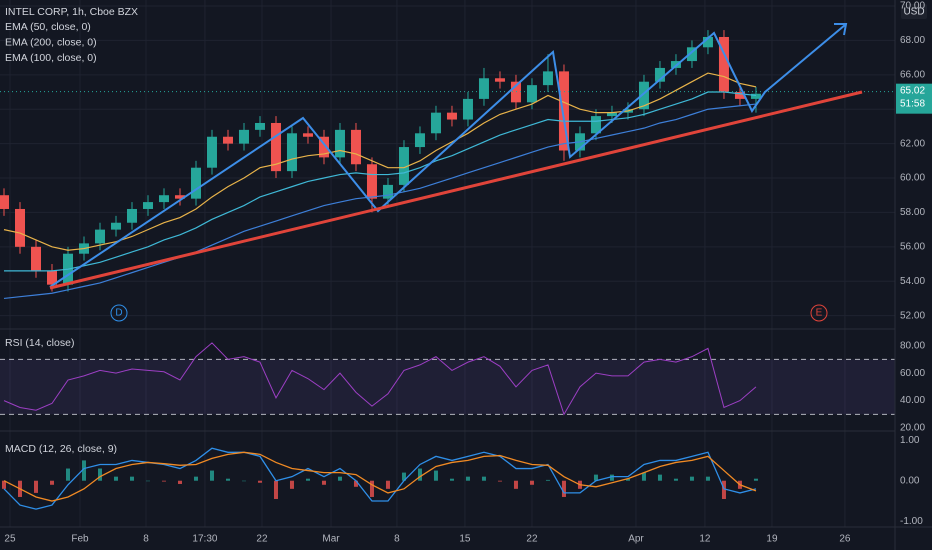  I want to click on y-tick-label: 62.00, so click(912, 143).